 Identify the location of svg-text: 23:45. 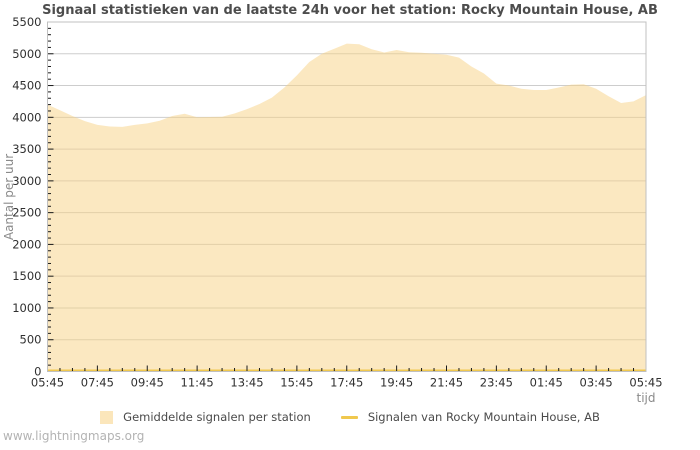
(496, 383).